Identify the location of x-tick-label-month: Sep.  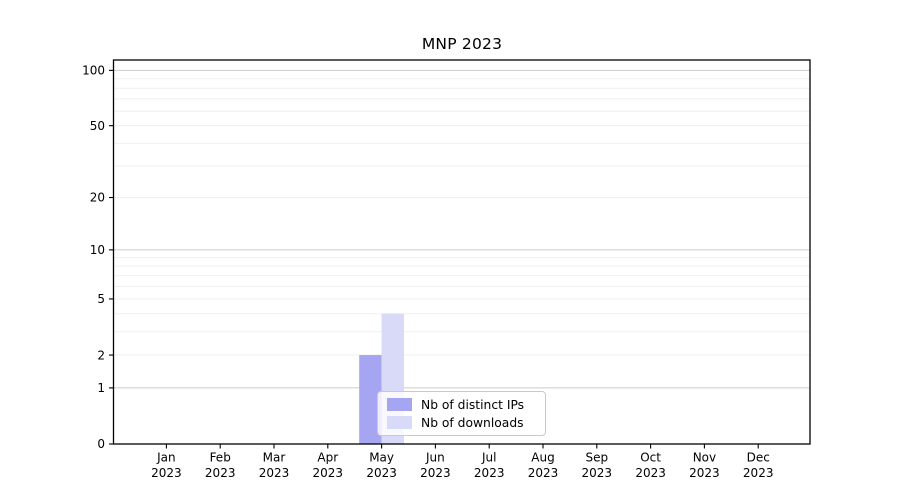
(596, 458).